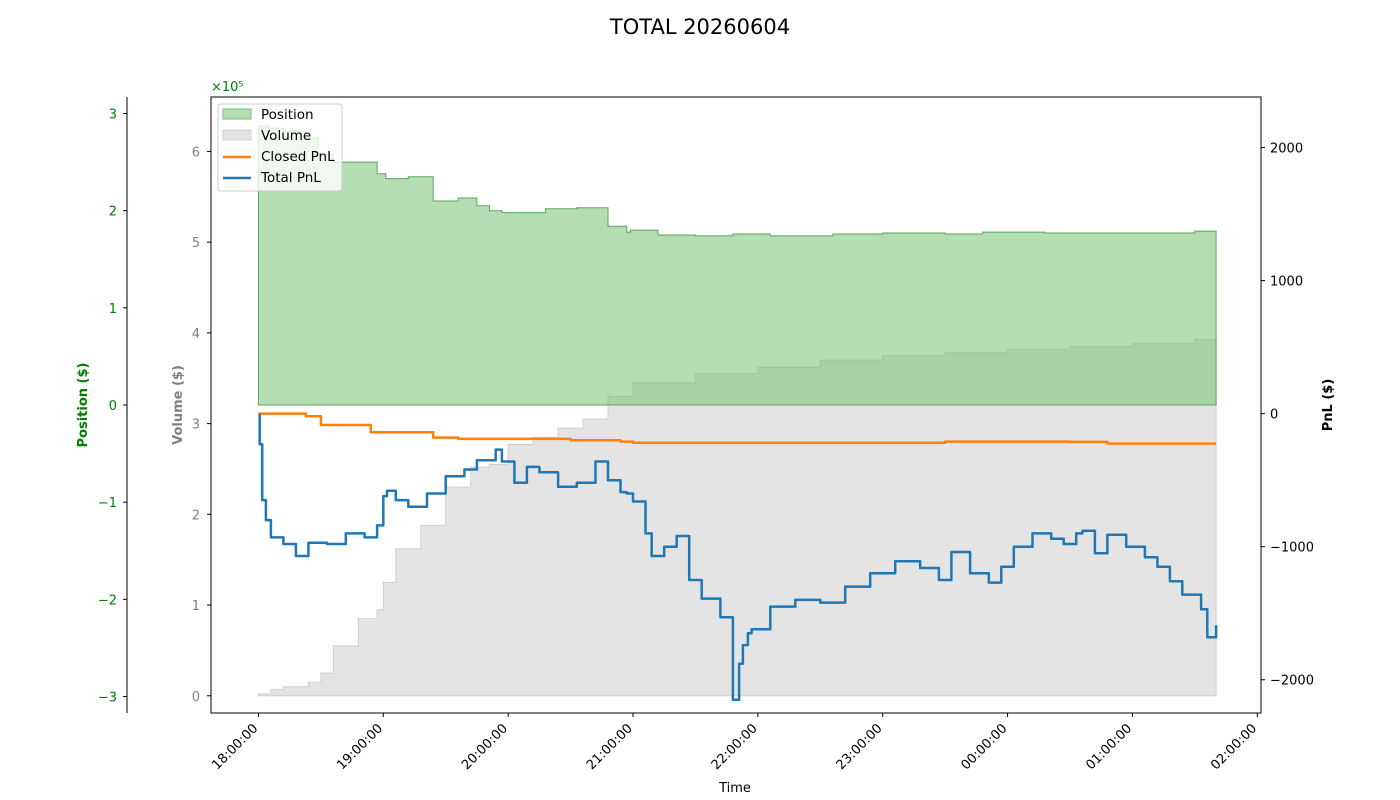  What do you see at coordinates (237, 114) in the screenshot?
I see `legend-swatch-position` at bounding box center [237, 114].